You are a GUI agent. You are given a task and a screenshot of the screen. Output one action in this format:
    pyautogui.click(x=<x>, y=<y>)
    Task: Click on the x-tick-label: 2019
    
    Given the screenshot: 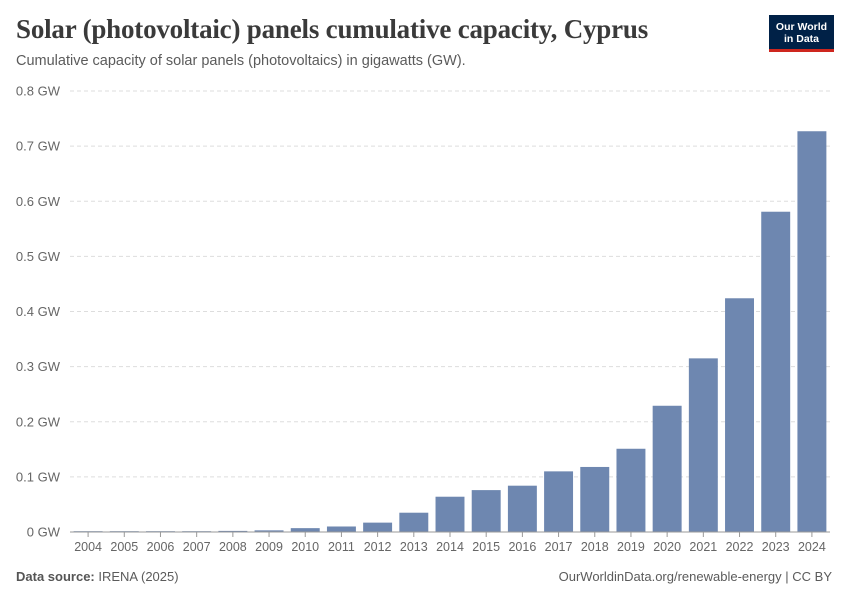 What is the action you would take?
    pyautogui.click(x=631, y=547)
    